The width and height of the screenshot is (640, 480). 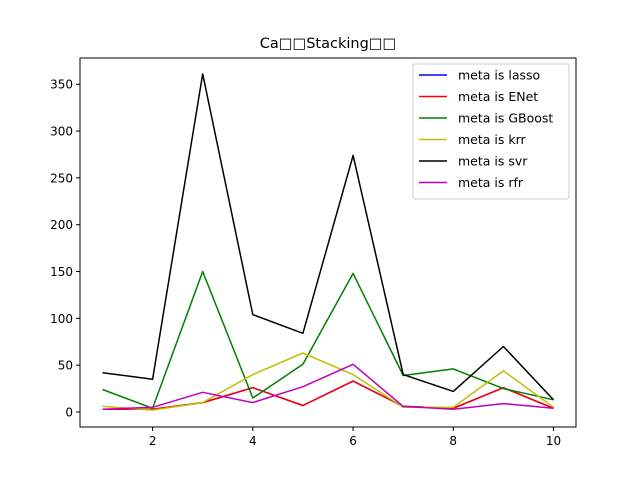 I want to click on y-tick-label-3: 150, so click(x=61, y=272).